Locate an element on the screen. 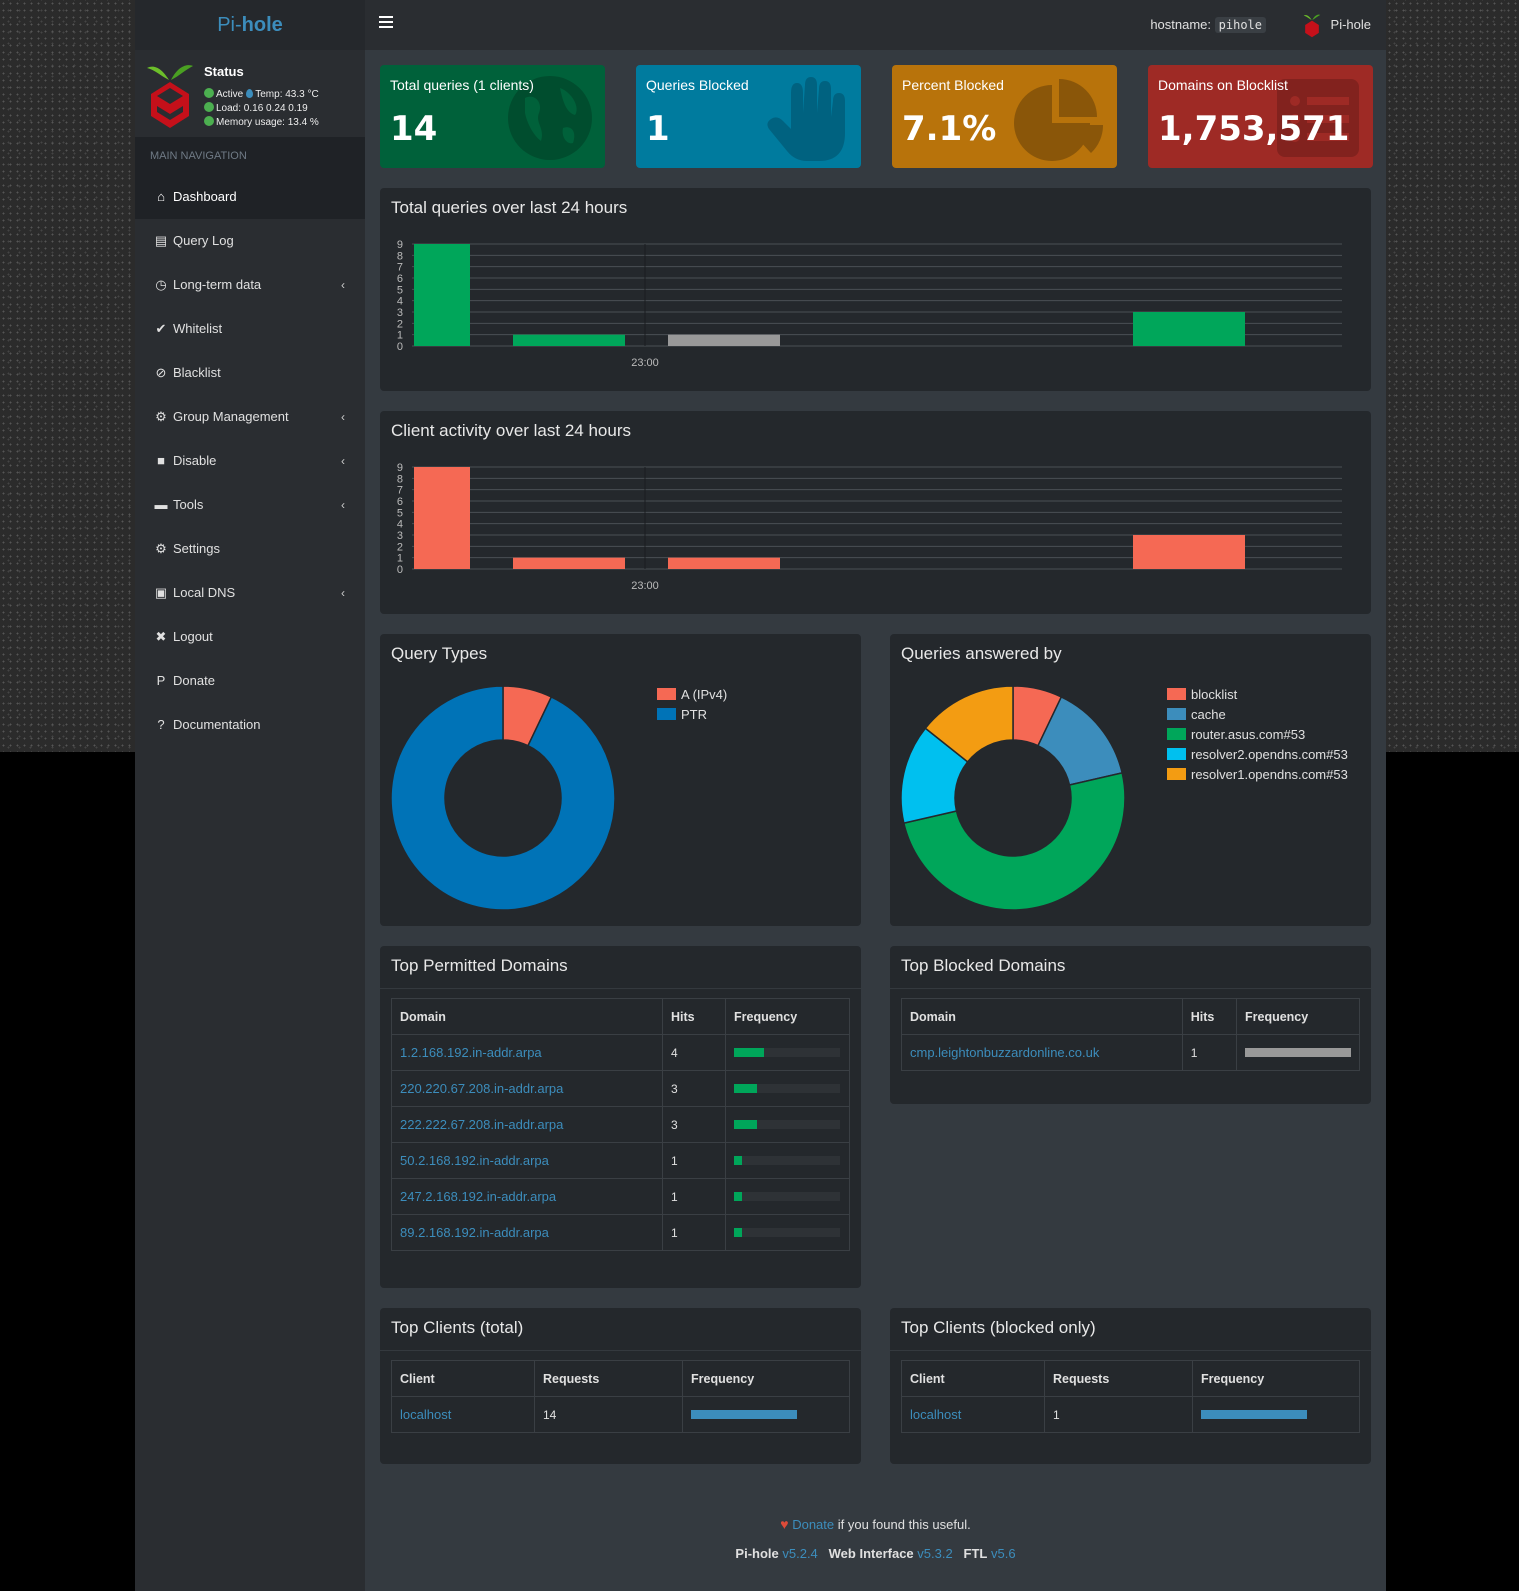  sidebar-item-dashboard: ⌂ Dashboard is located at coordinates (250, 197).